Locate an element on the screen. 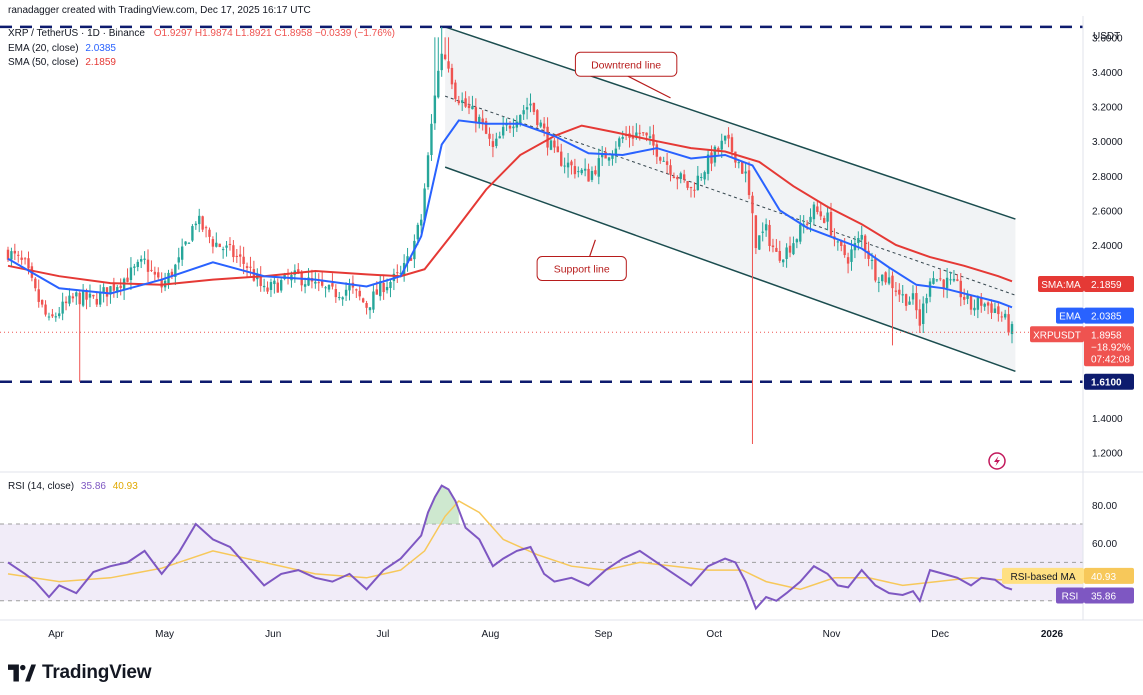  price-tick-label: 2.4000 is located at coordinates (1107, 246).